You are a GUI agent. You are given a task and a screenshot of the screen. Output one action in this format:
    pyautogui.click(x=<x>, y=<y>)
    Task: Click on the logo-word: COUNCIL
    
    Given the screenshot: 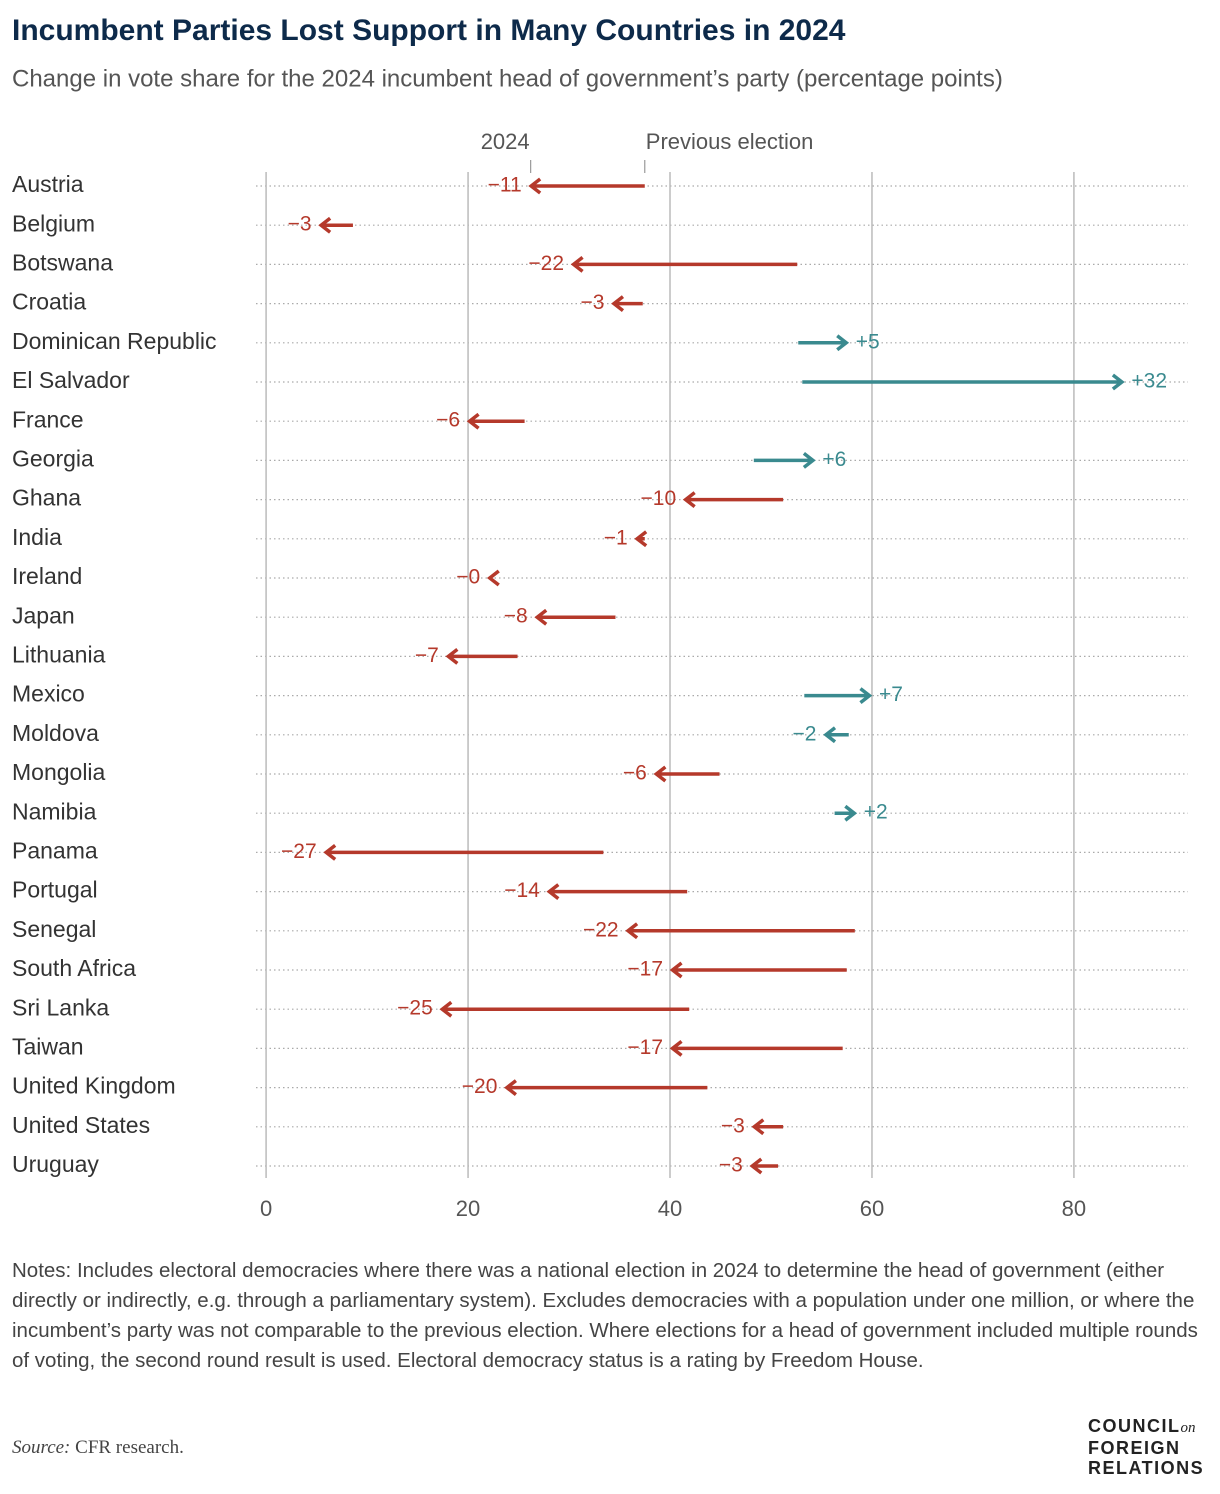 What is the action you would take?
    pyautogui.click(x=1134, y=1426)
    